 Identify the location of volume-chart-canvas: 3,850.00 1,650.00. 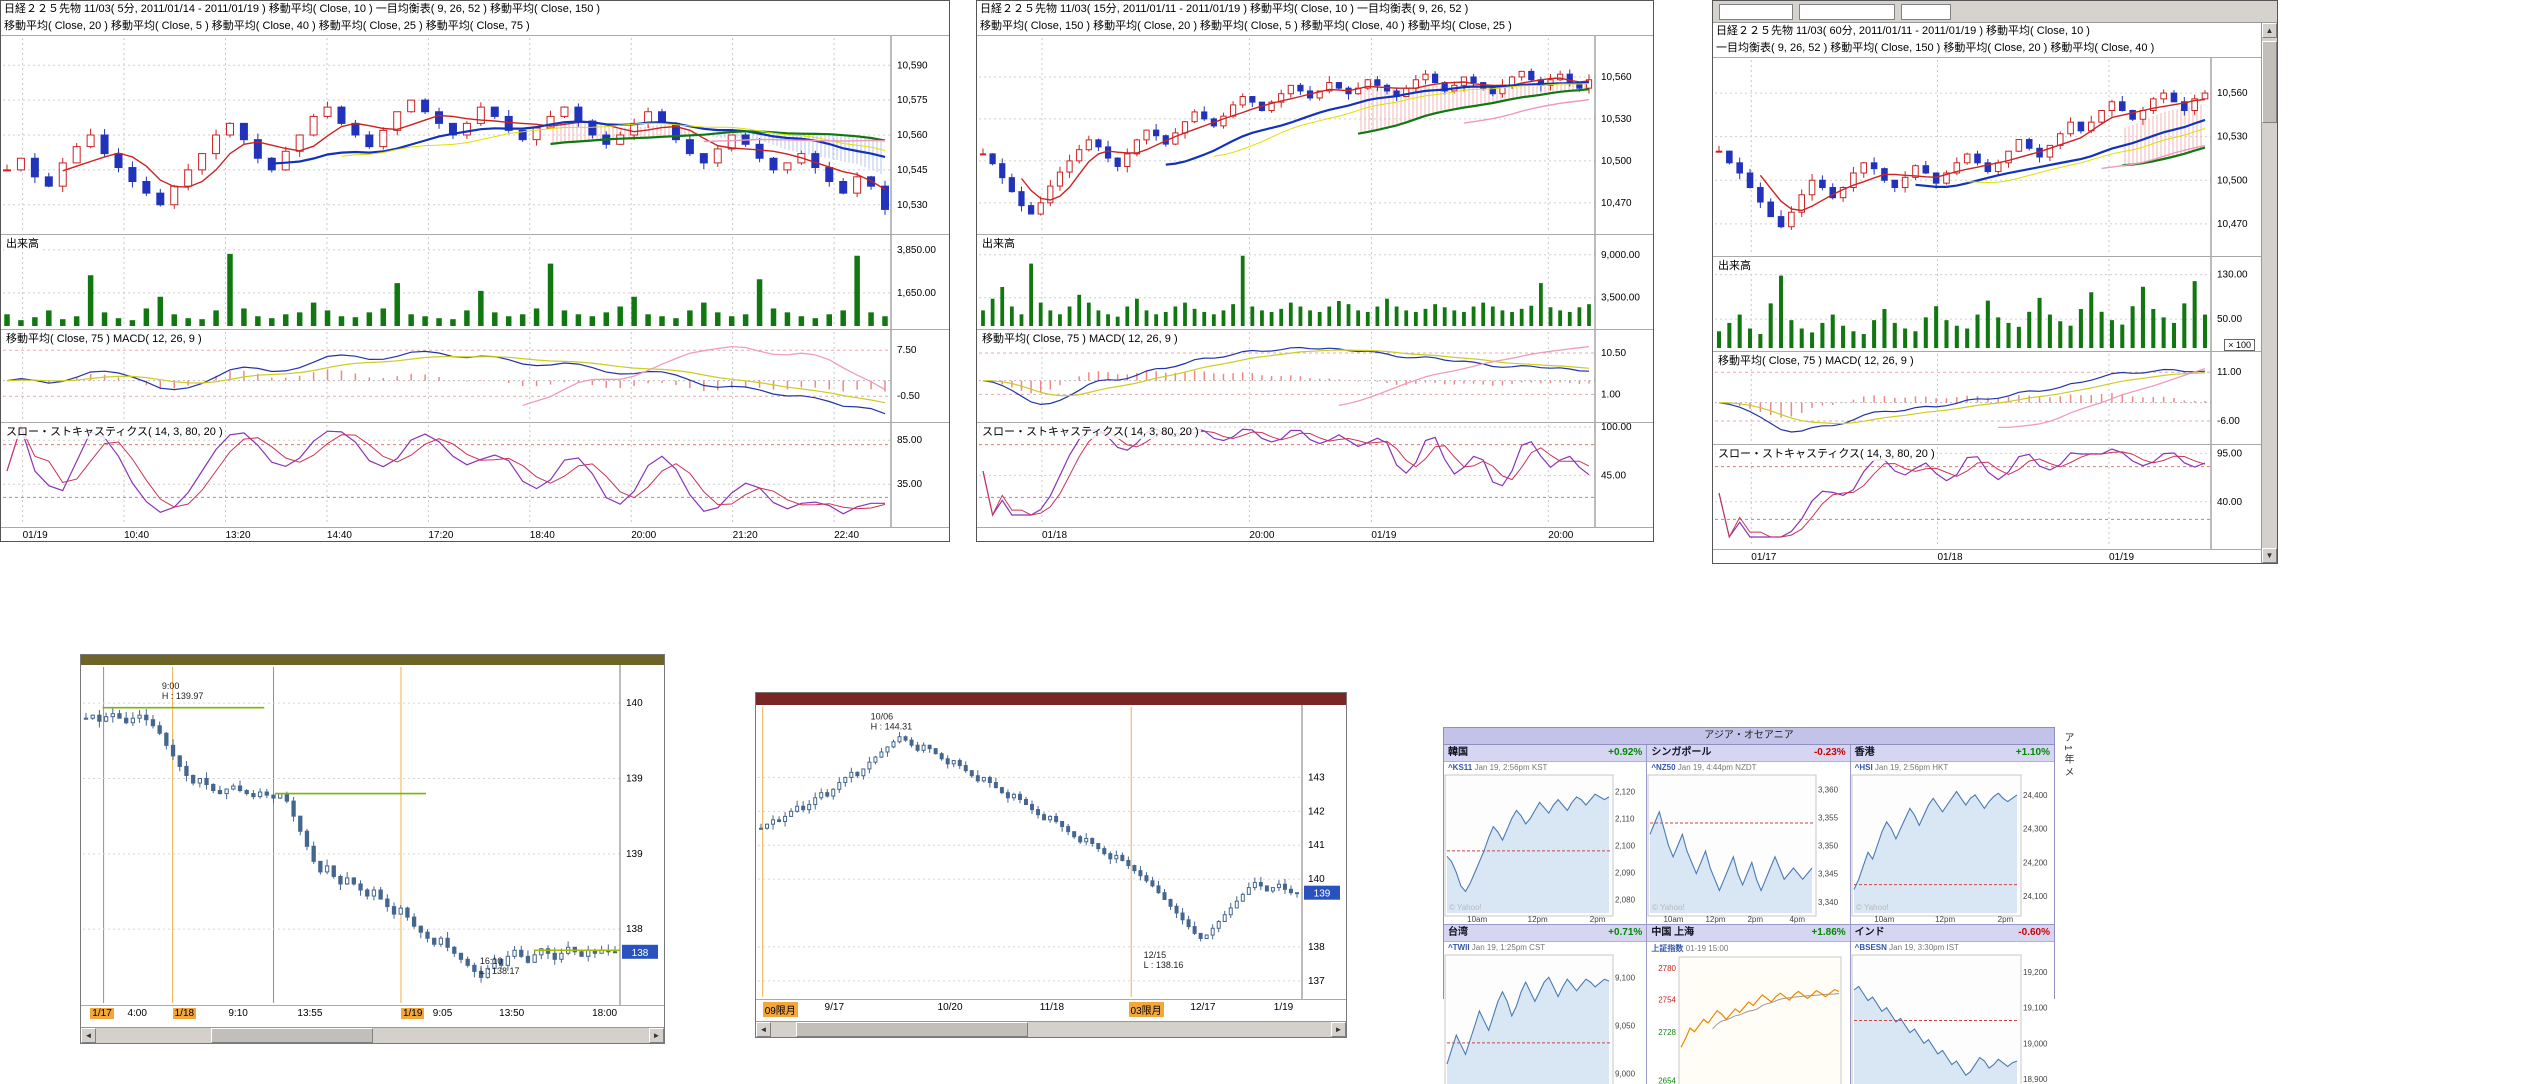
(475, 282).